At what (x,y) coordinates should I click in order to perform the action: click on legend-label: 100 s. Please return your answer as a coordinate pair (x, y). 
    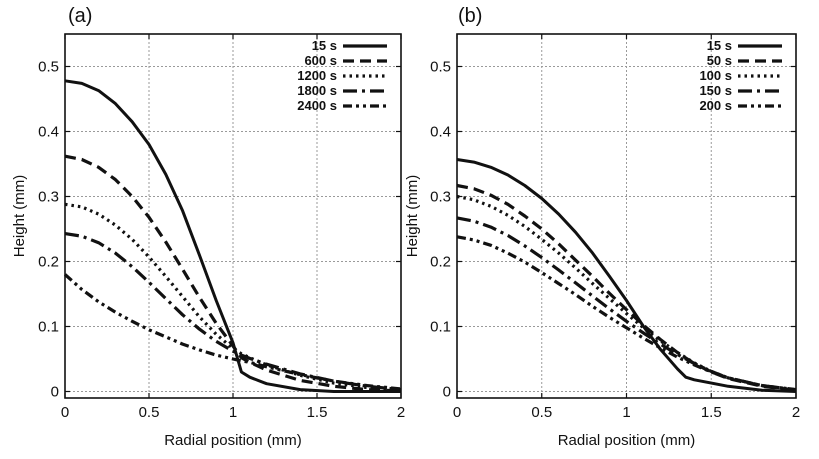
    Looking at the image, I should click on (715, 75).